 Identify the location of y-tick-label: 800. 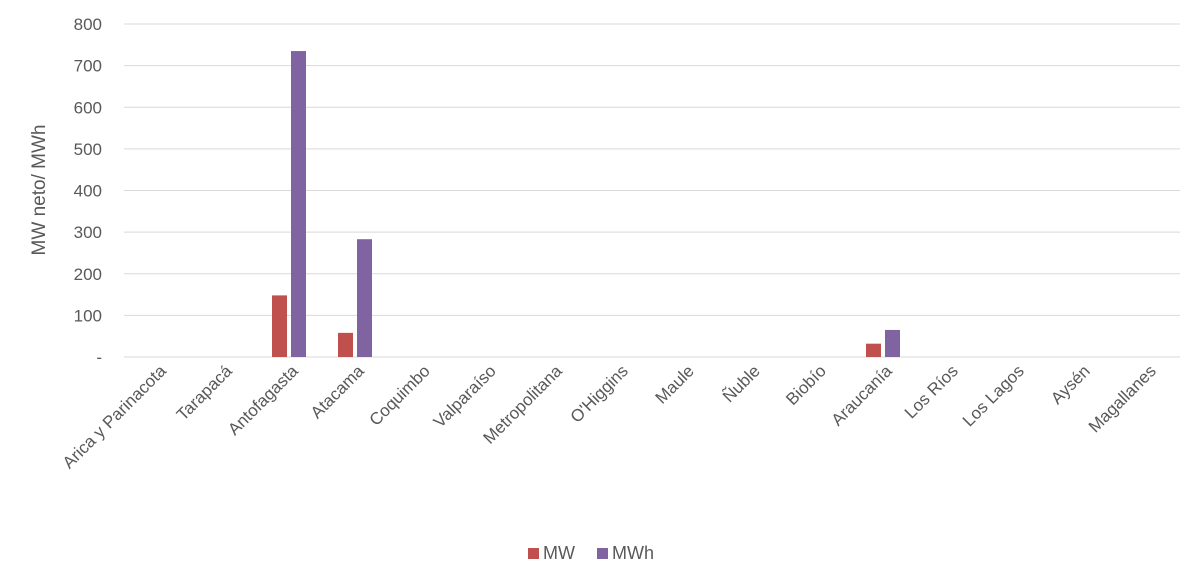
(88, 24).